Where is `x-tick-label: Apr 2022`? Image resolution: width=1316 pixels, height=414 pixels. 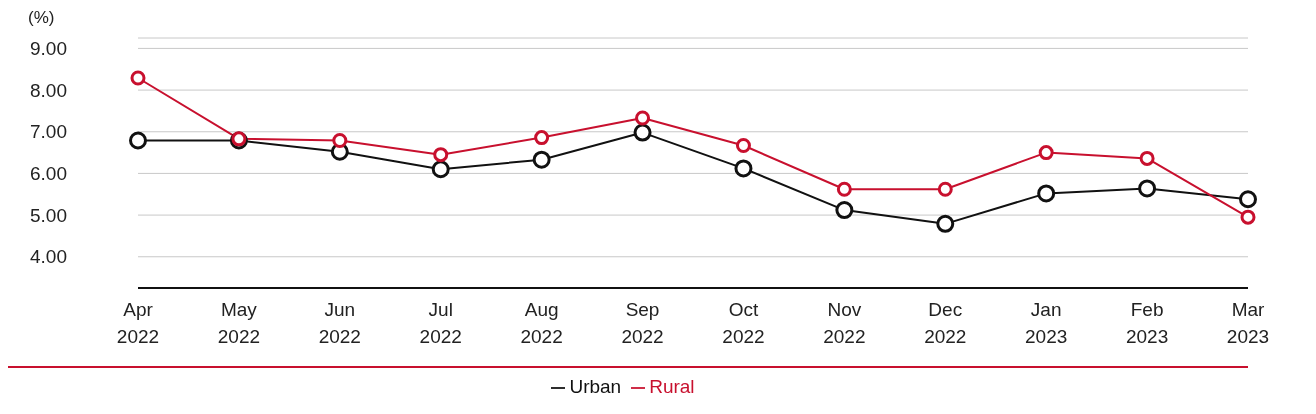 x-tick-label: Apr 2022 is located at coordinates (138, 323).